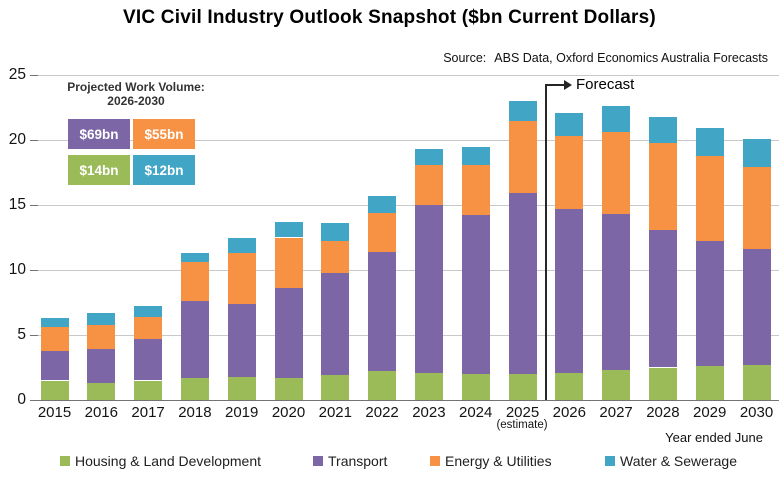  Describe the element at coordinates (194, 339) in the screenshot. I see `bar-segment-2018-transport` at that location.